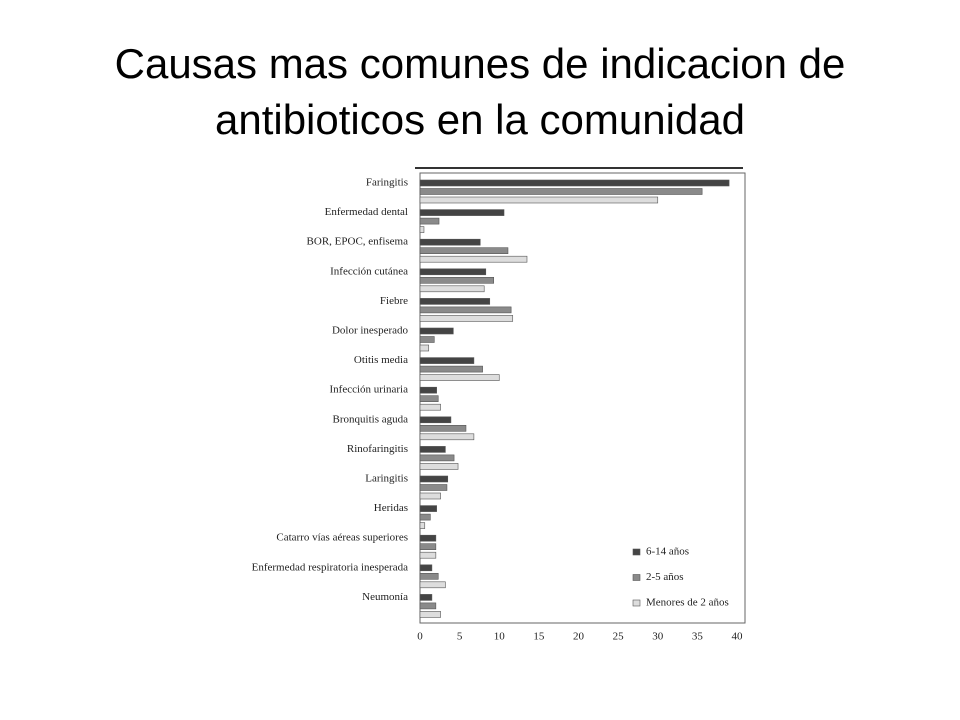 The image size is (960, 720). Describe the element at coordinates (667, 552) in the screenshot. I see `legend-label: 6-14 años` at that location.